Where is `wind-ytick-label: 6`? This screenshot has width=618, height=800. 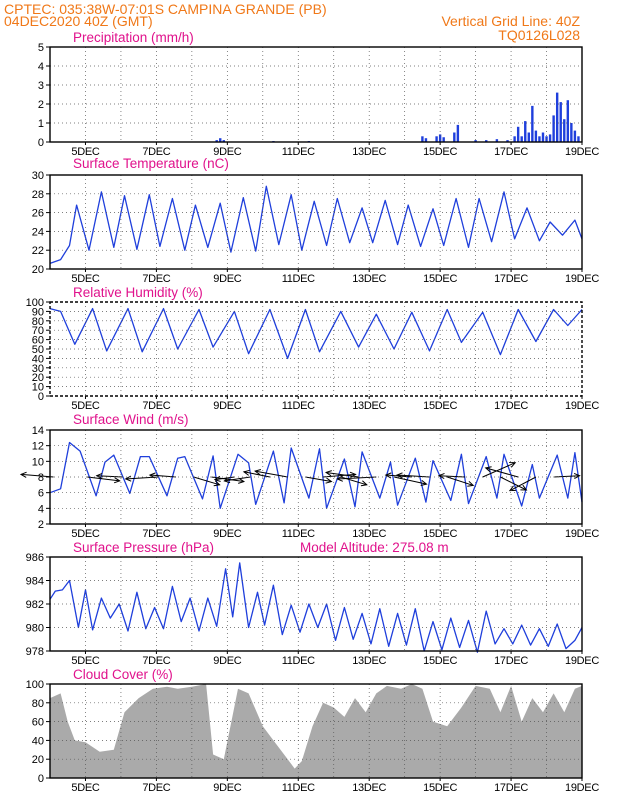 wind-ytick-label: 6 is located at coordinates (41, 494).